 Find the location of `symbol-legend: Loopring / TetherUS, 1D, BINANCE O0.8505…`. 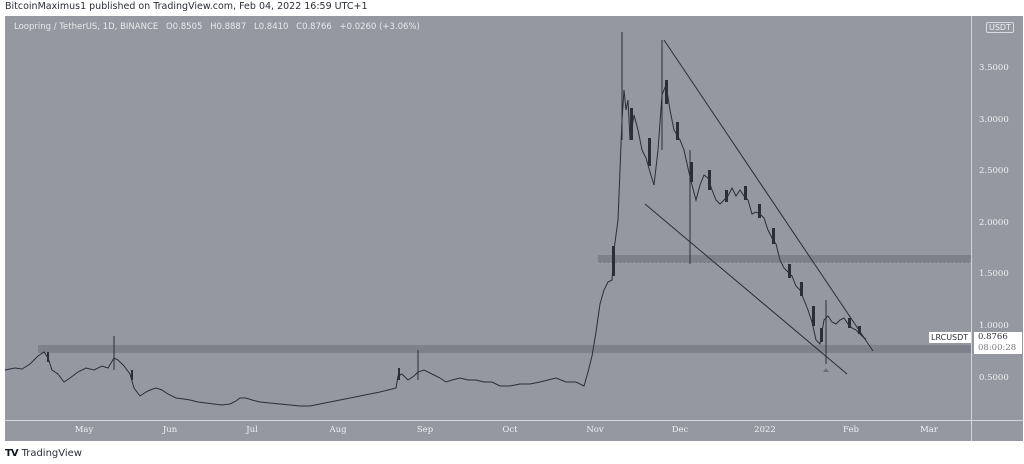

symbol-legend: Loopring / TetherUS, 1D, BINANCE O0.8505… is located at coordinates (219, 27).